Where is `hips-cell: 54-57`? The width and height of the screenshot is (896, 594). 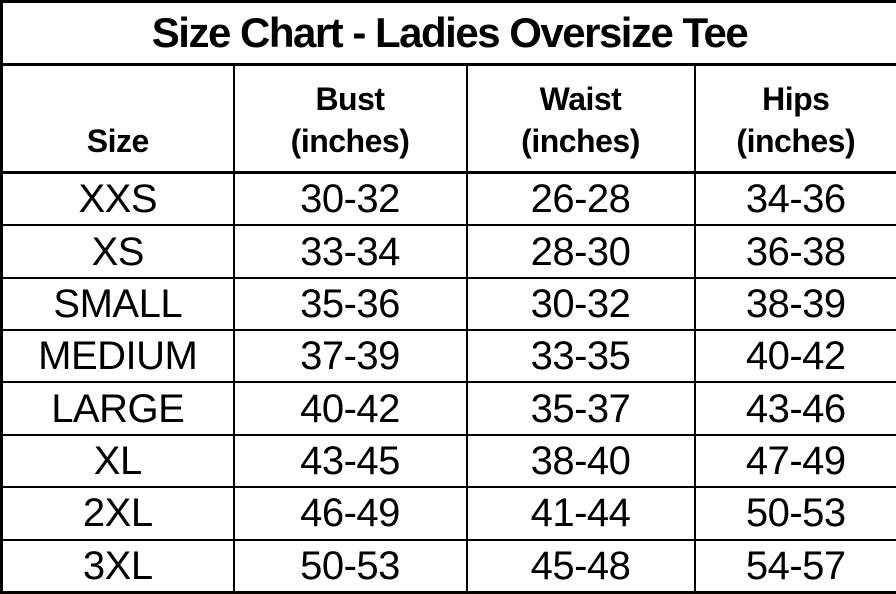 hips-cell: 54-57 is located at coordinates (794, 566).